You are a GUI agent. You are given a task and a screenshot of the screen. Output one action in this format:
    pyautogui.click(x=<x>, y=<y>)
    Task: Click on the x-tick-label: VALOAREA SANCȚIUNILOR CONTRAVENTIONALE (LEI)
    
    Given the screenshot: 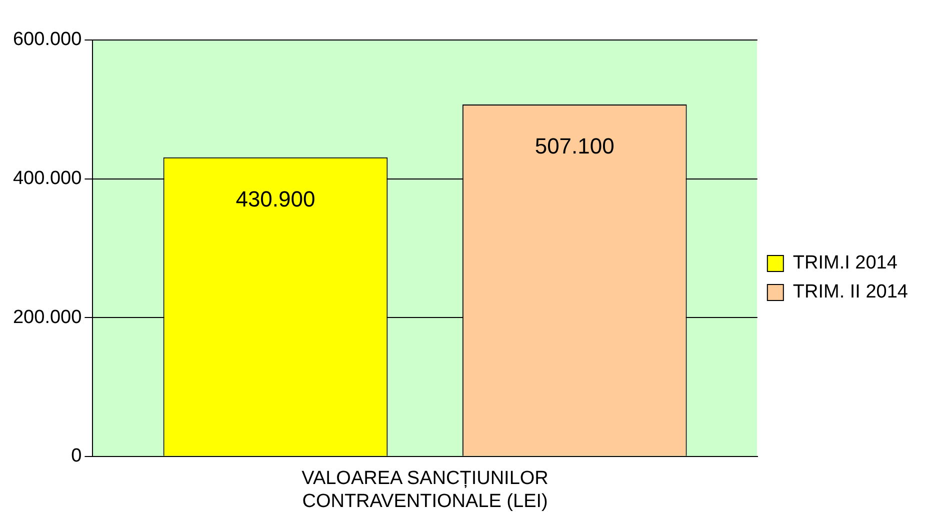 What is the action you would take?
    pyautogui.click(x=425, y=490)
    